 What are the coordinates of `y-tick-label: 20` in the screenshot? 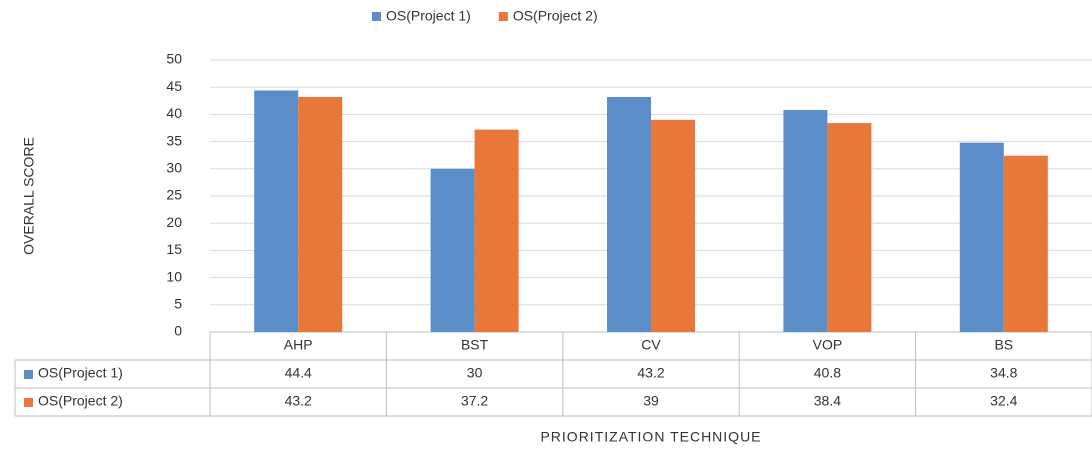 It's located at (174, 222).